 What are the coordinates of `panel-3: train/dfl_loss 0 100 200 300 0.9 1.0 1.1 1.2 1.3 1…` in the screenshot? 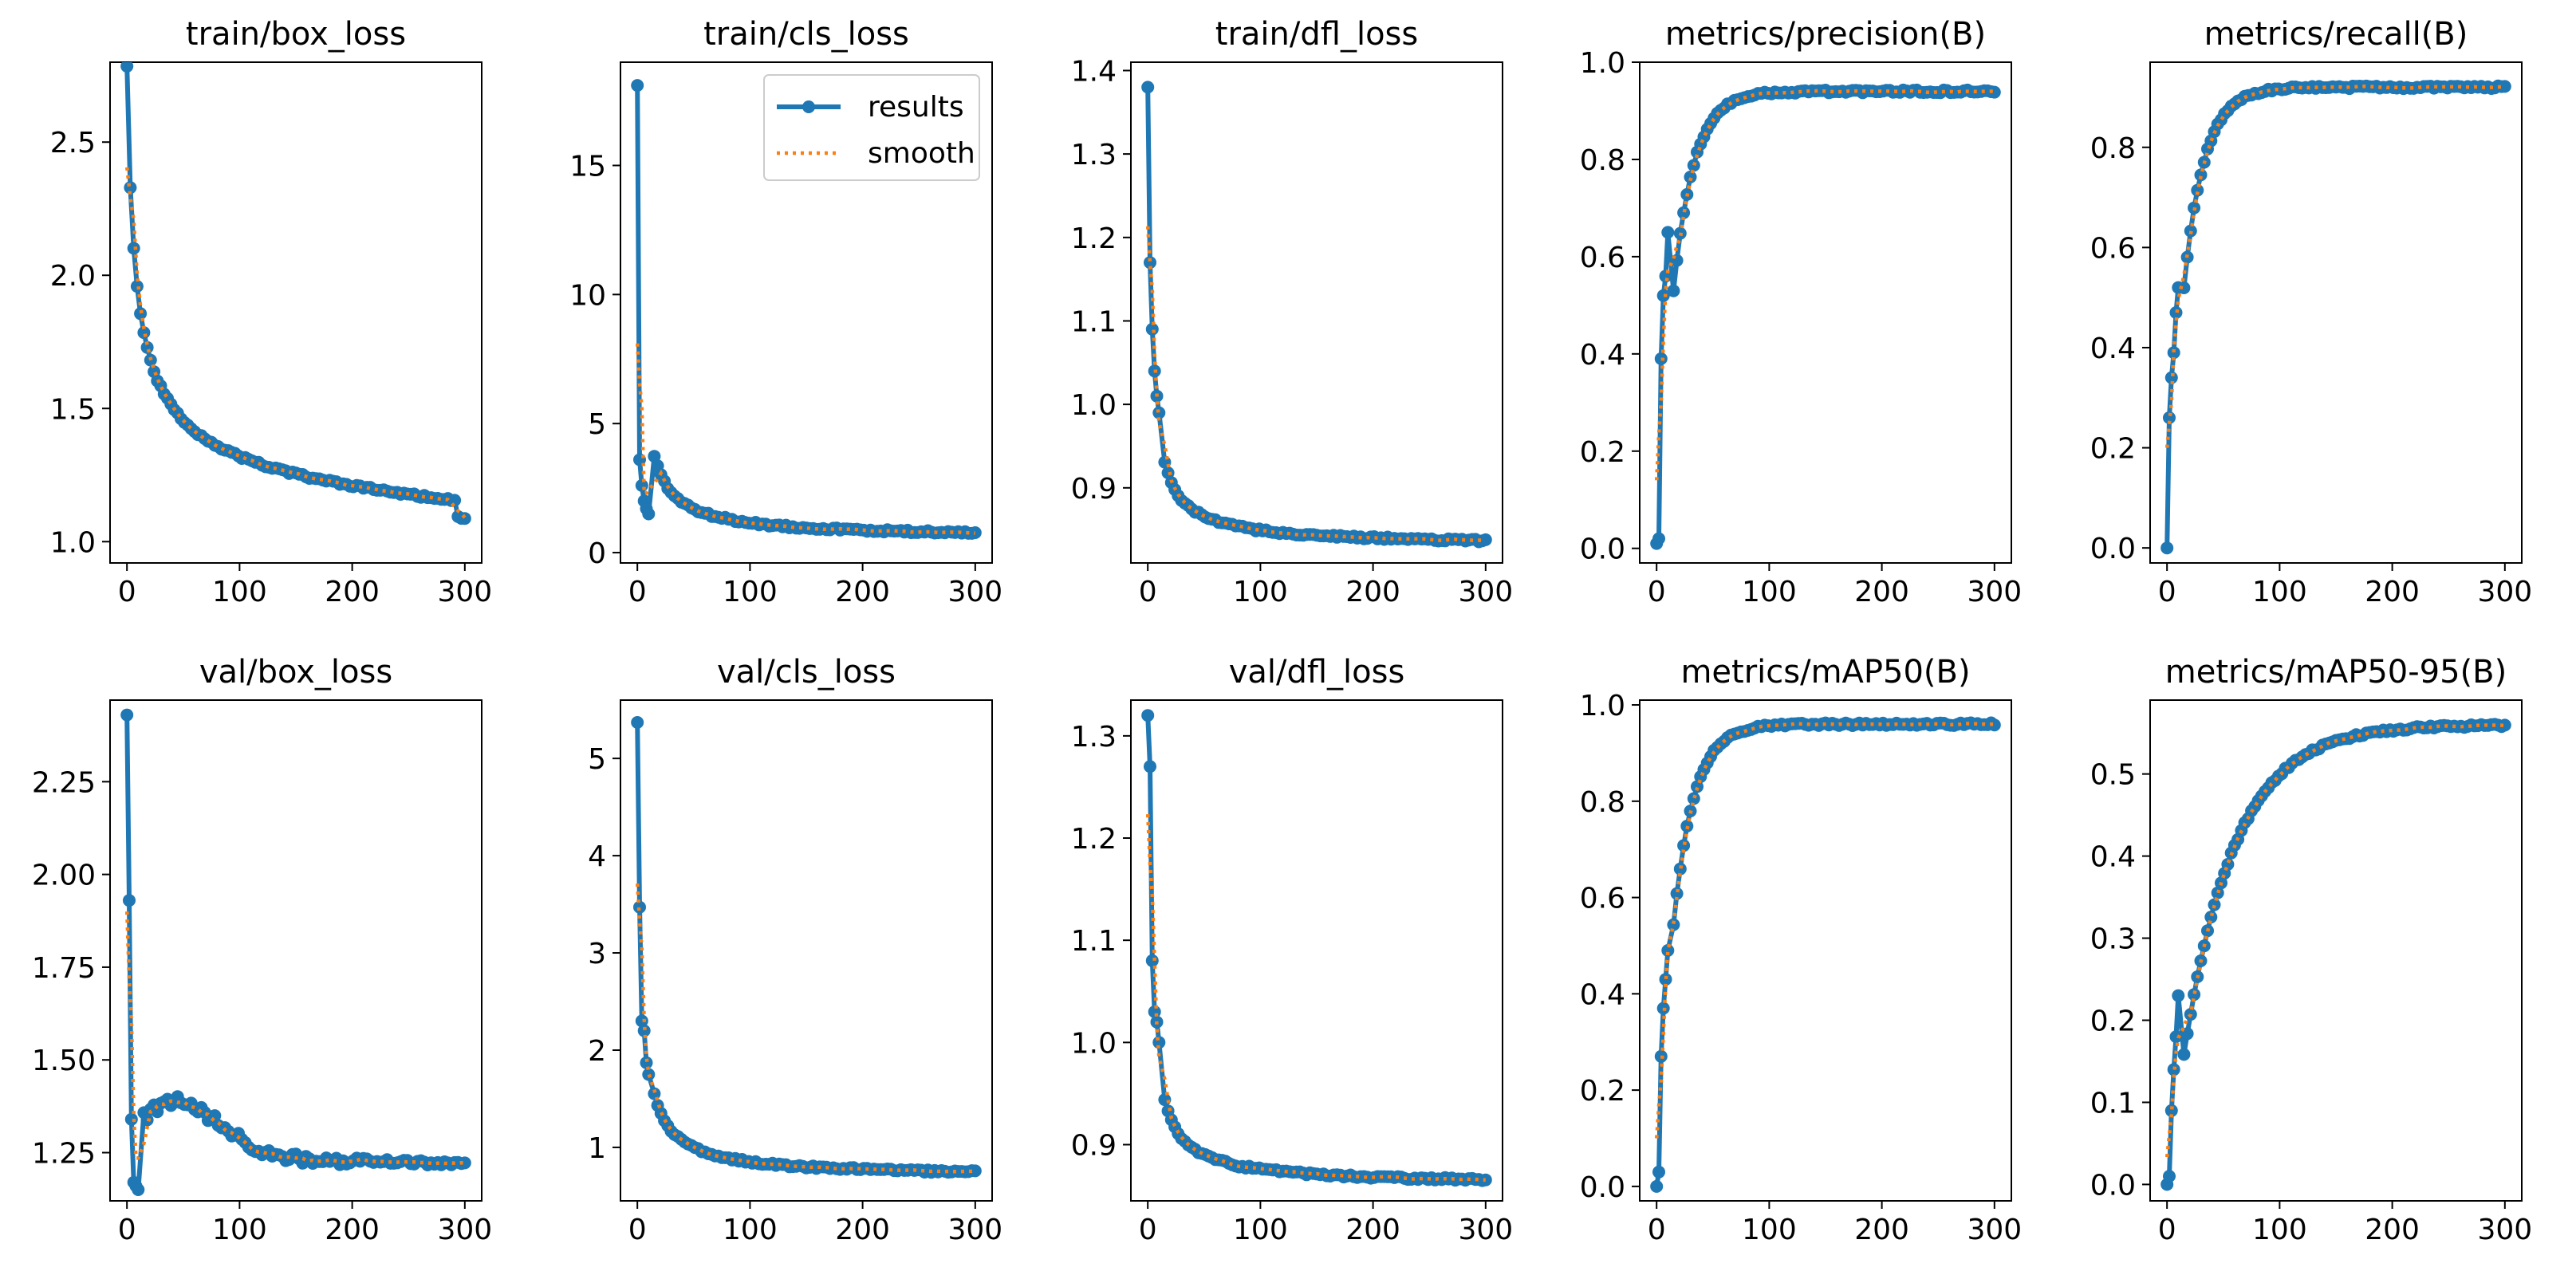 It's located at (1292, 312).